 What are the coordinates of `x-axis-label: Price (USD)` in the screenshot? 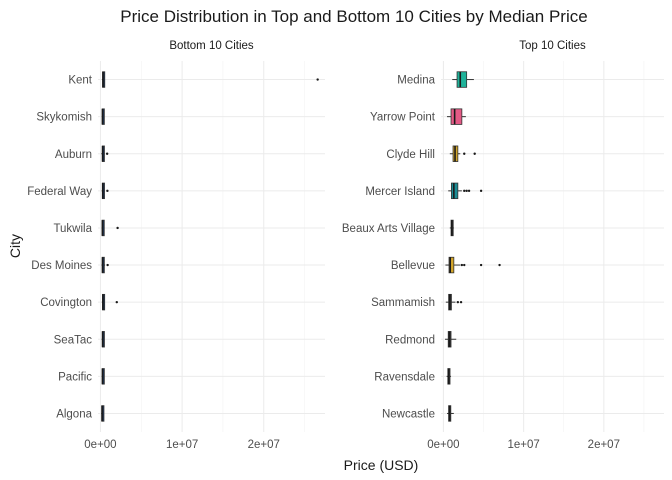 It's located at (381, 465).